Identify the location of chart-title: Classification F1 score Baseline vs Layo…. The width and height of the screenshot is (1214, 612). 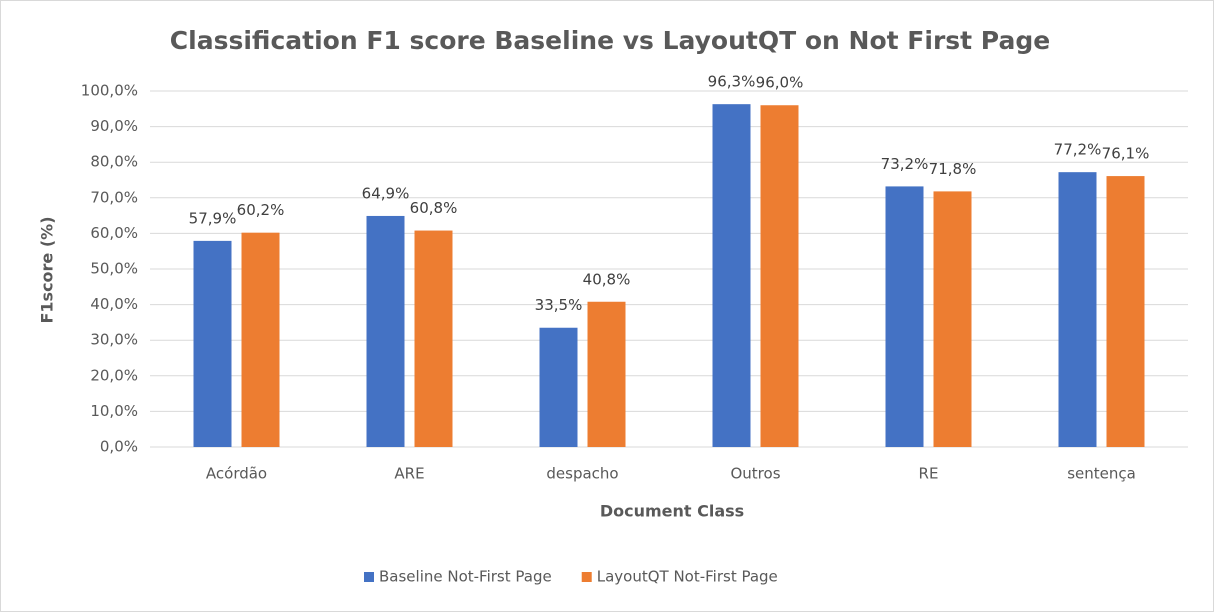
(610, 40).